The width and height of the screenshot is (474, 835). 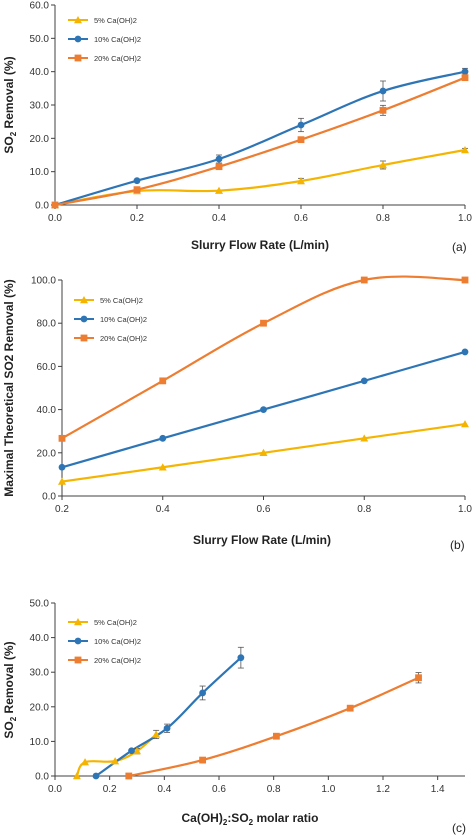 What do you see at coordinates (40, 6) in the screenshot?
I see `y-tick-label: 60.0` at bounding box center [40, 6].